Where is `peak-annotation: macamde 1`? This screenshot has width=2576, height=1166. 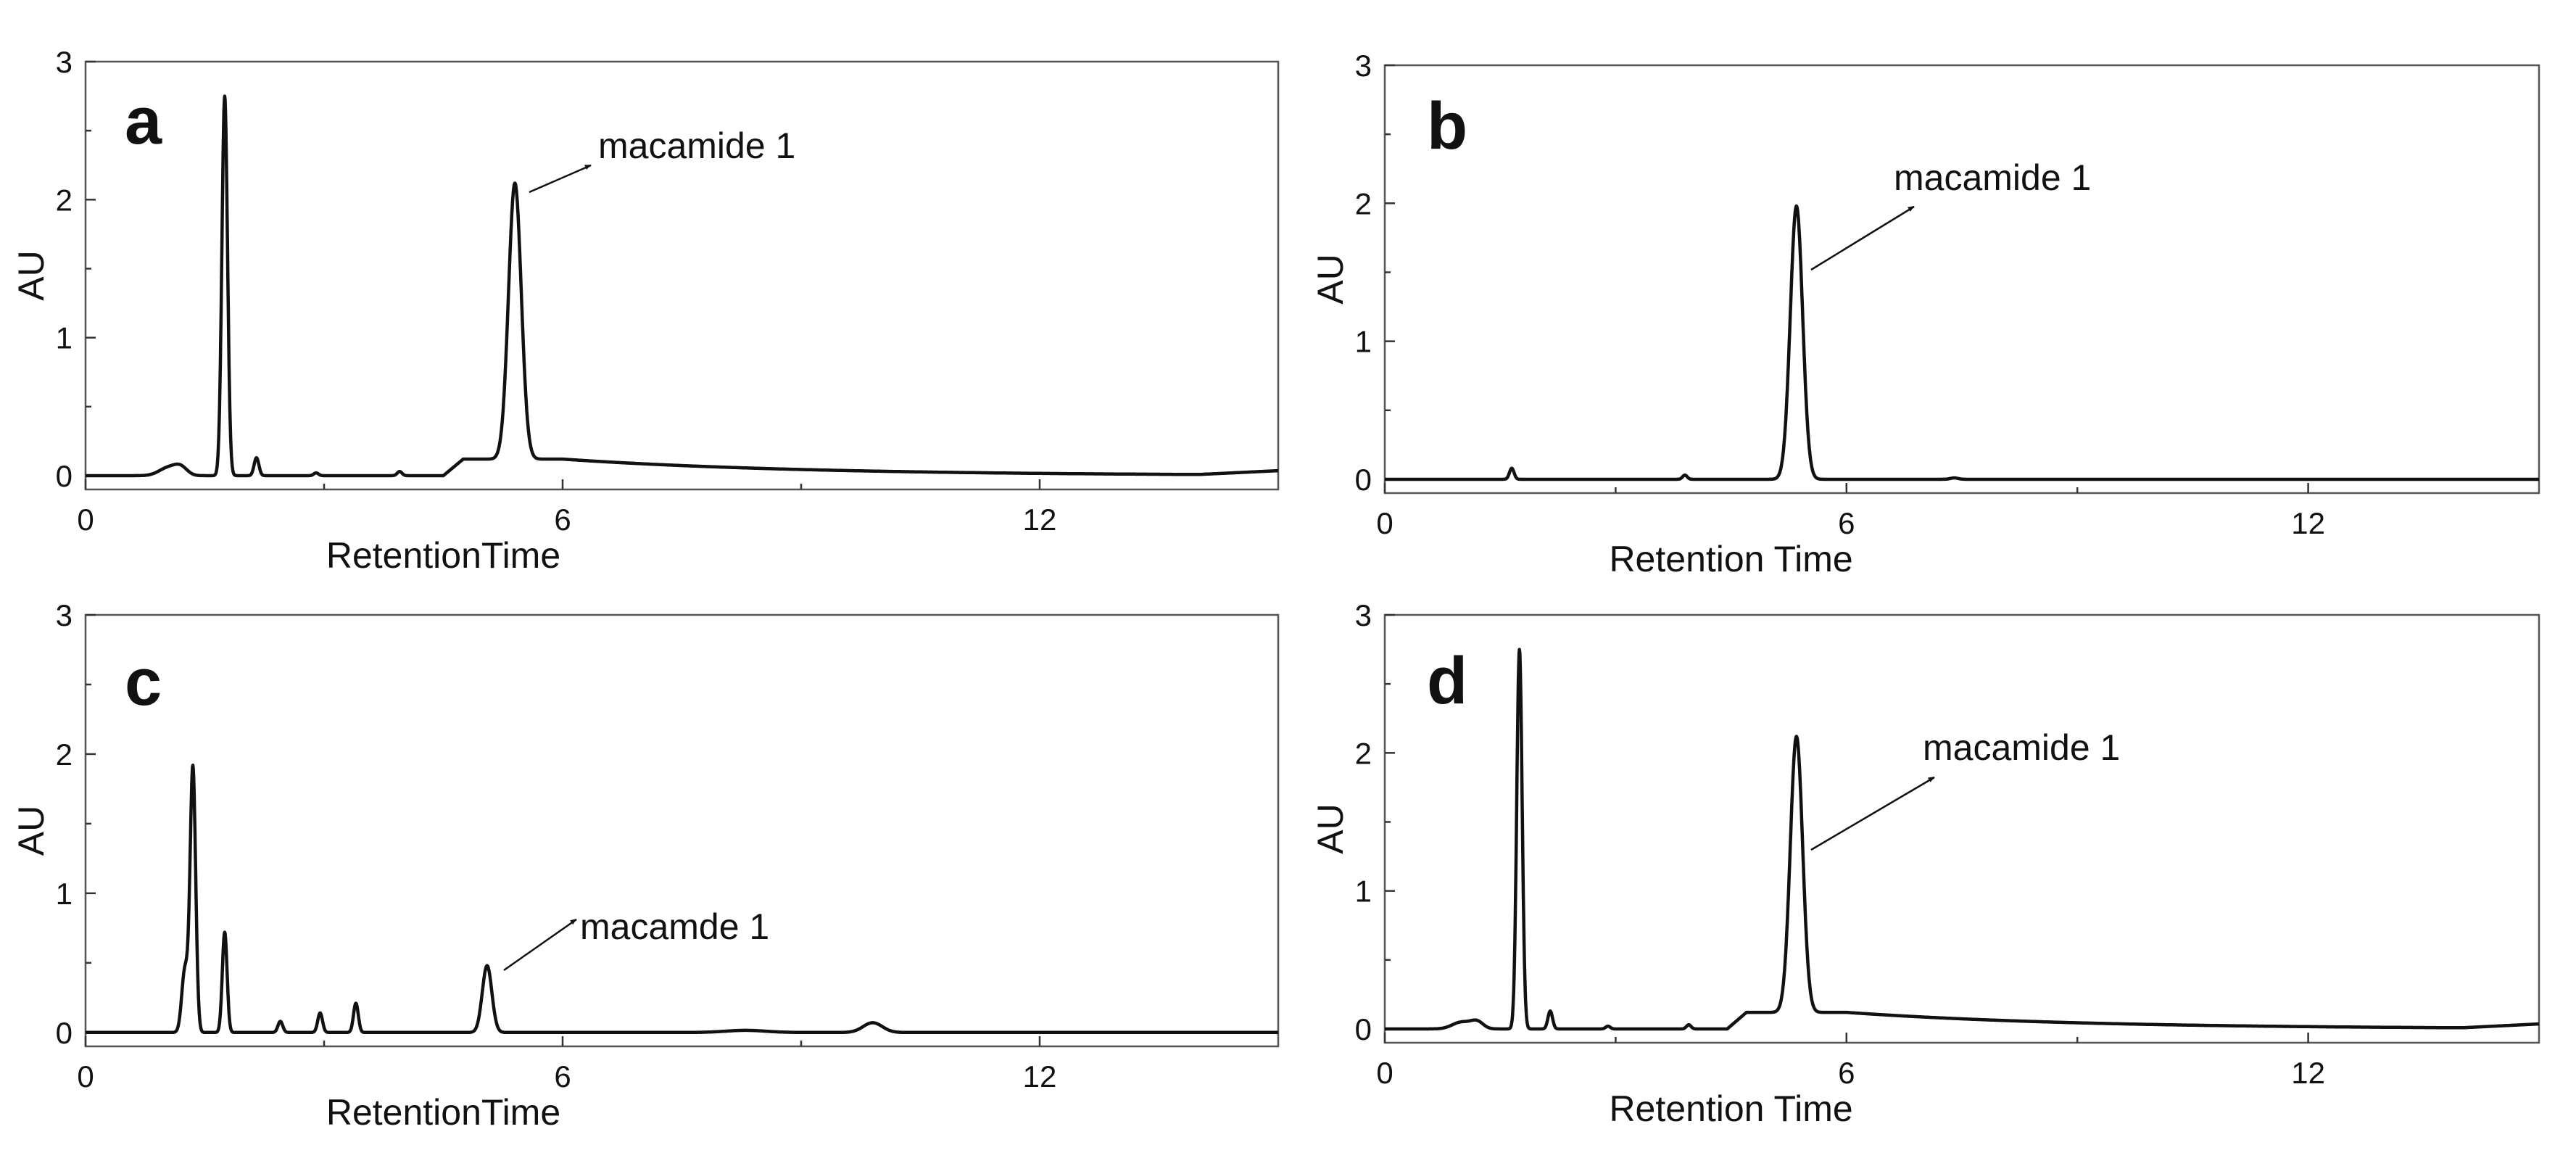
peak-annotation: macamde 1 is located at coordinates (675, 927).